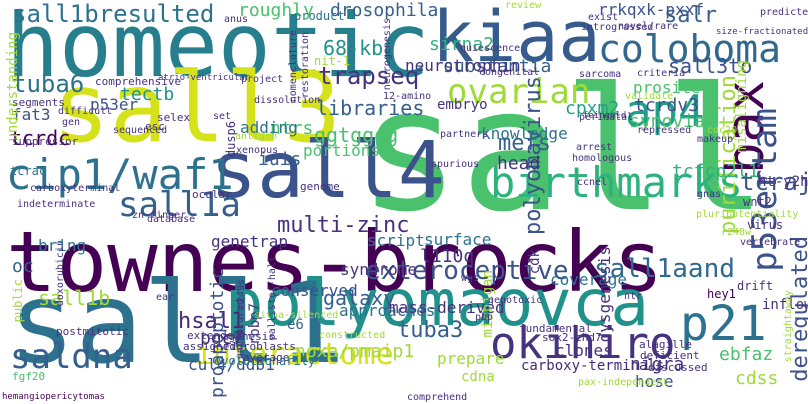 The image size is (808, 404). What do you see at coordinates (85, 111) in the screenshot?
I see `word-difficult: difficult` at bounding box center [85, 111].